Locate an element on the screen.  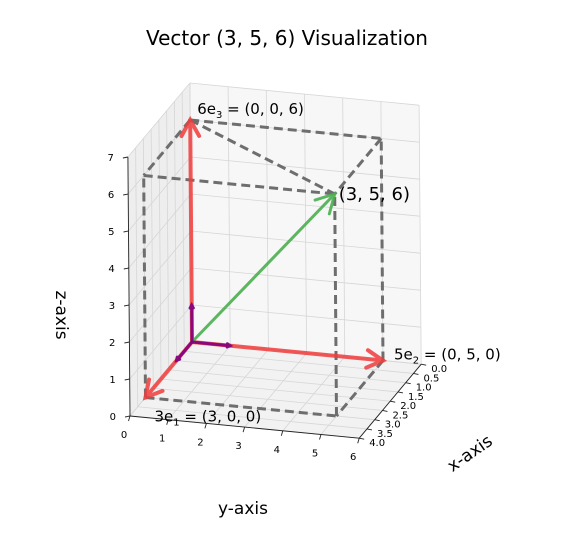
x-axis-label: x-axis is located at coordinates (470, 453).